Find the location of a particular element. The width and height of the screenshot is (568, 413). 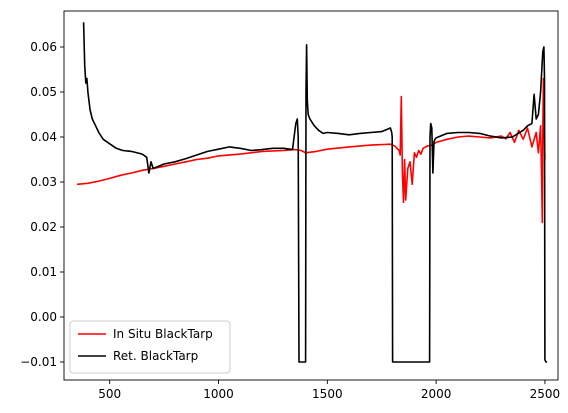

legend: In Situ BlackTarp Ret. BlackTarp is located at coordinates (150, 347).